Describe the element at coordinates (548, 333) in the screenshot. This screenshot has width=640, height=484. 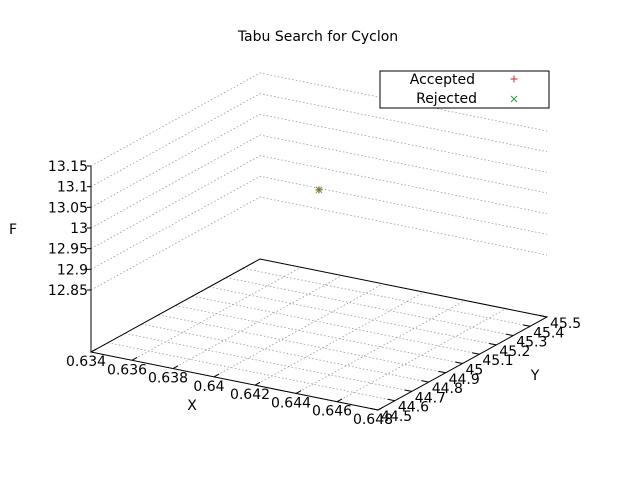
I see `y-tick-label: 45.4` at that location.